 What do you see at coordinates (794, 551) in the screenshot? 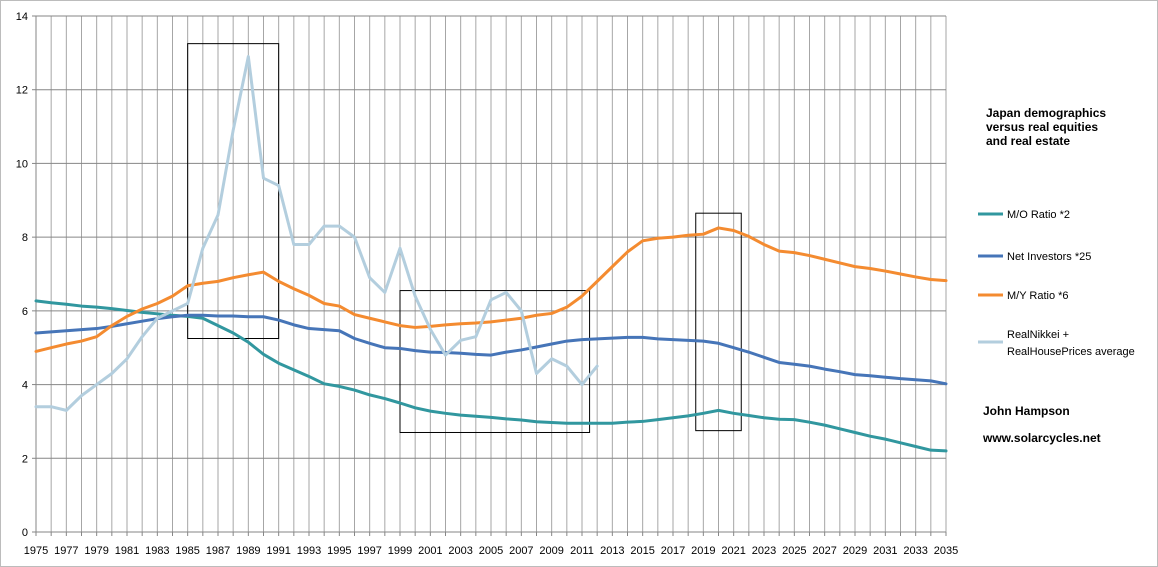
I see `x-tick-label: 2025` at bounding box center [794, 551].